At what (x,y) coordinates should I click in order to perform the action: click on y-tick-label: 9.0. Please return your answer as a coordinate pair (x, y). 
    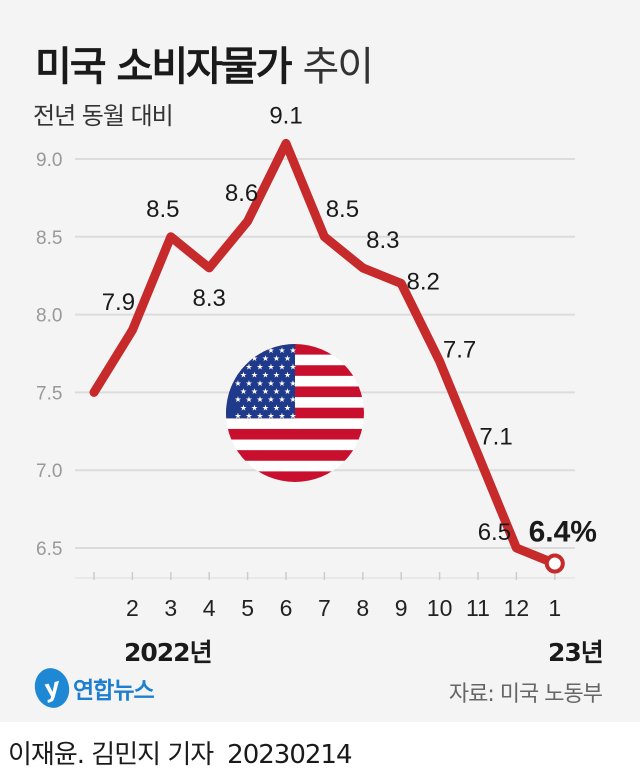
    Looking at the image, I should click on (49, 160).